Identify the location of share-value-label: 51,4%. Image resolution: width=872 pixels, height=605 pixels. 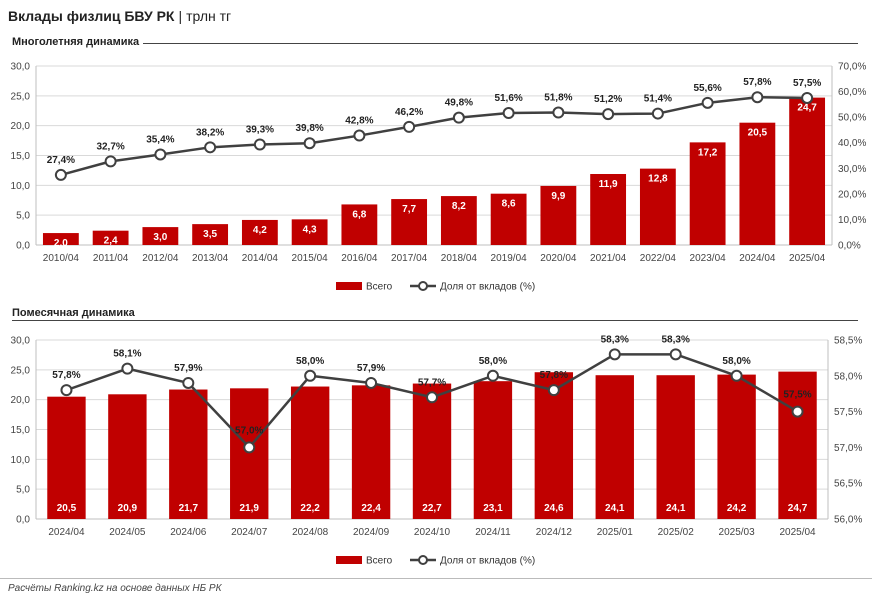
(658, 99).